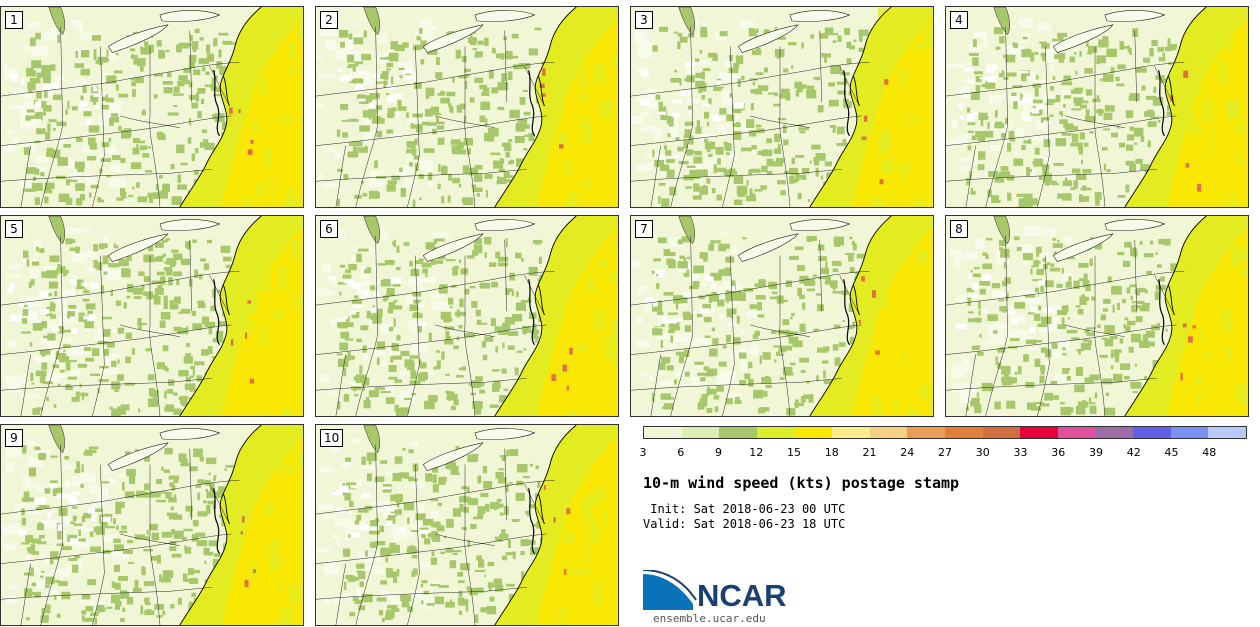 This screenshot has height=627, width=1260. What do you see at coordinates (869, 452) in the screenshot?
I see `colorbar-tick-label: 21` at bounding box center [869, 452].